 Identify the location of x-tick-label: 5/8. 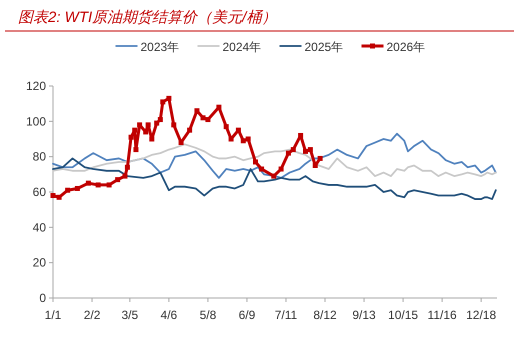
(208, 315).